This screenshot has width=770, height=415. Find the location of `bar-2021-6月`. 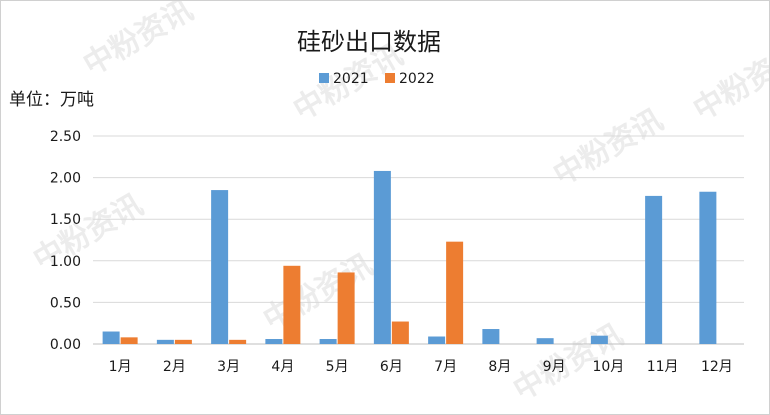

bar-2021-6月 is located at coordinates (382, 257).